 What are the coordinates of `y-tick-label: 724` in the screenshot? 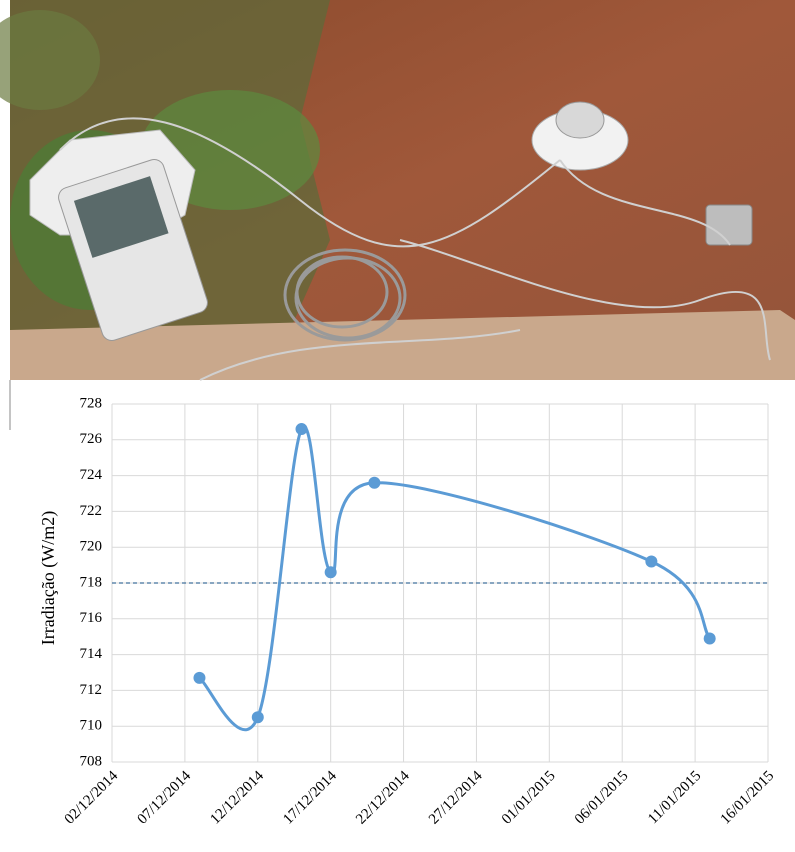 It's located at (91, 475).